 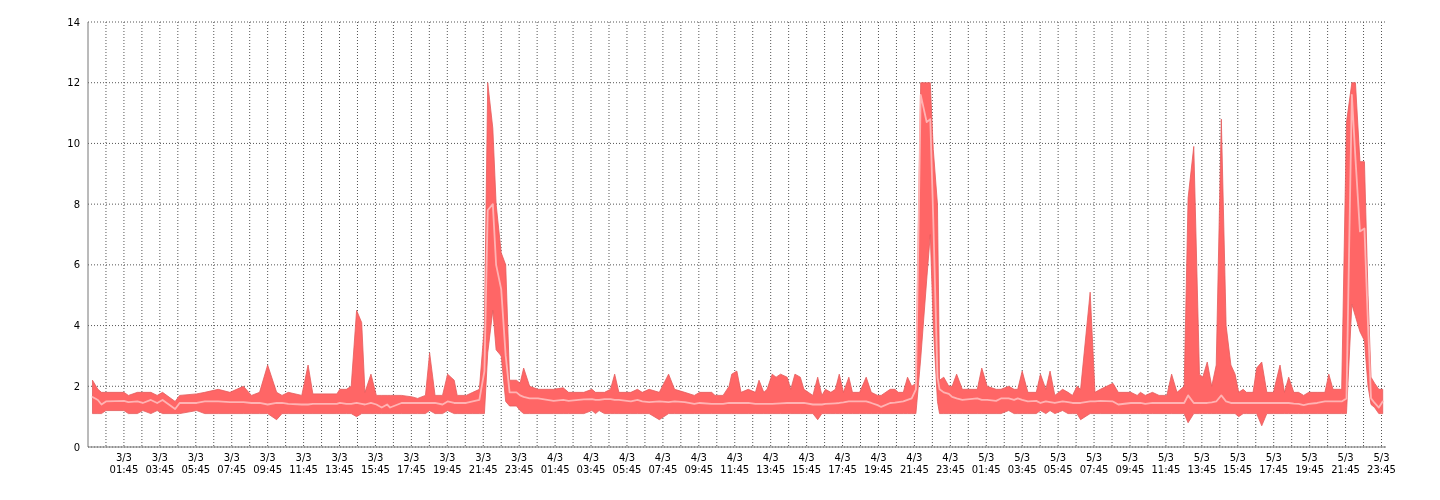 What do you see at coordinates (735, 463) in the screenshot?
I see `x-tick-label: 4/3 11:45` at bounding box center [735, 463].